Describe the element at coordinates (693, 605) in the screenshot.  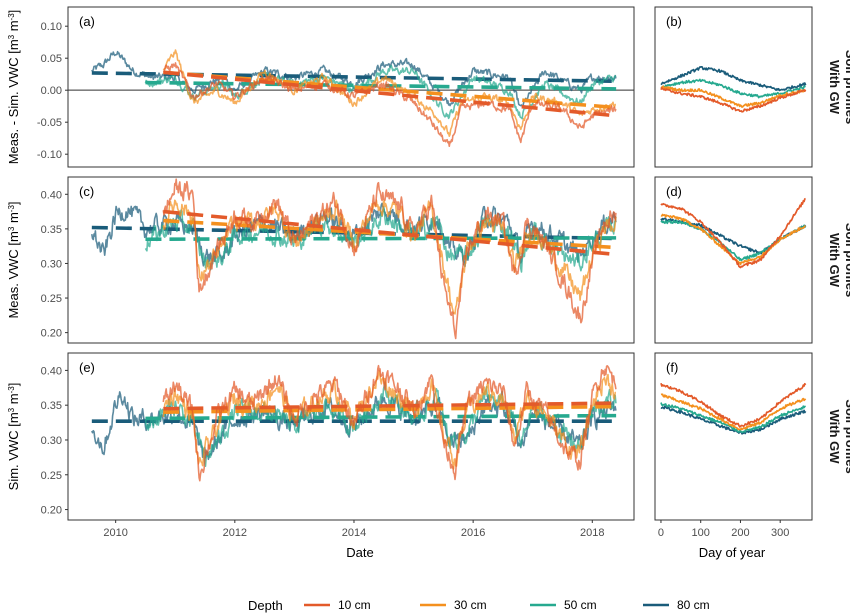
I see `legend-label-80-cm: 80 cm` at that location.